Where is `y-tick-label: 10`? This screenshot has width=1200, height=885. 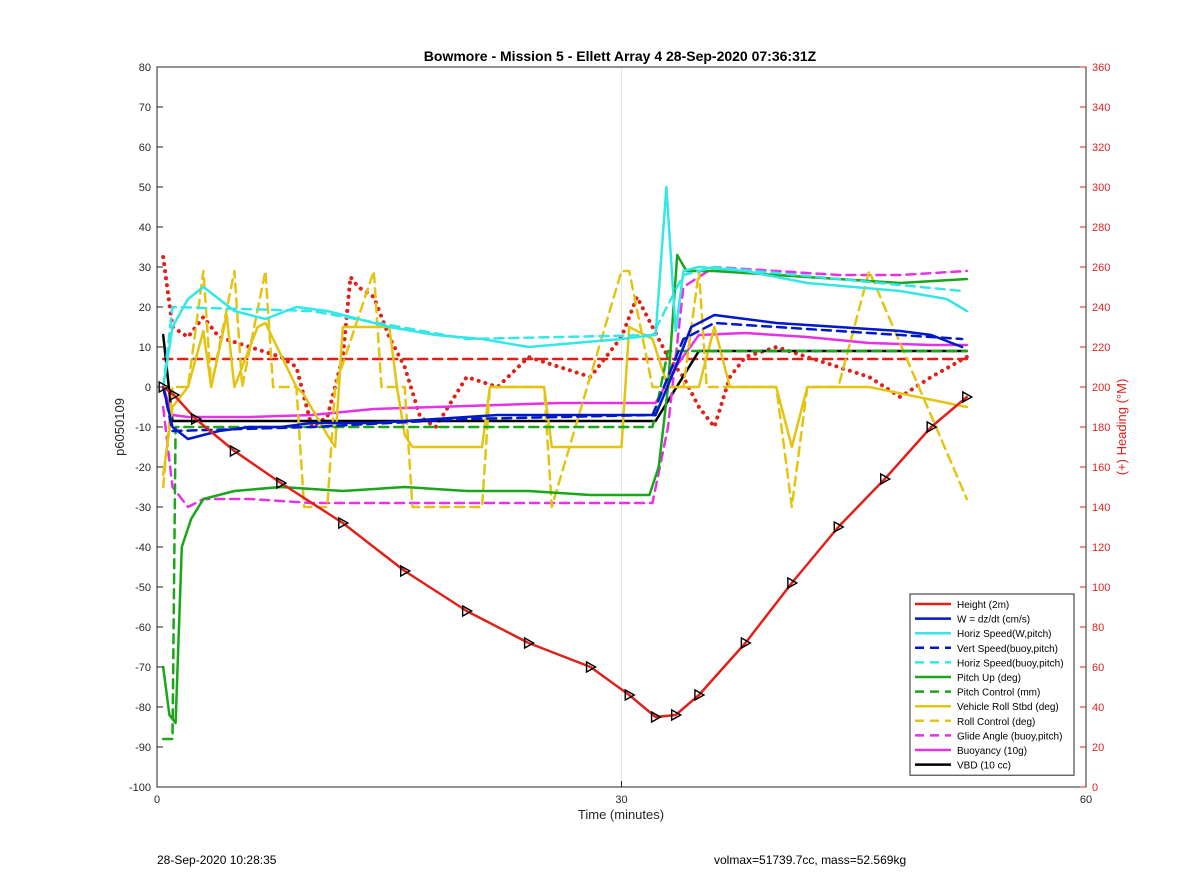 y-tick-label: 10 is located at coordinates (145, 348).